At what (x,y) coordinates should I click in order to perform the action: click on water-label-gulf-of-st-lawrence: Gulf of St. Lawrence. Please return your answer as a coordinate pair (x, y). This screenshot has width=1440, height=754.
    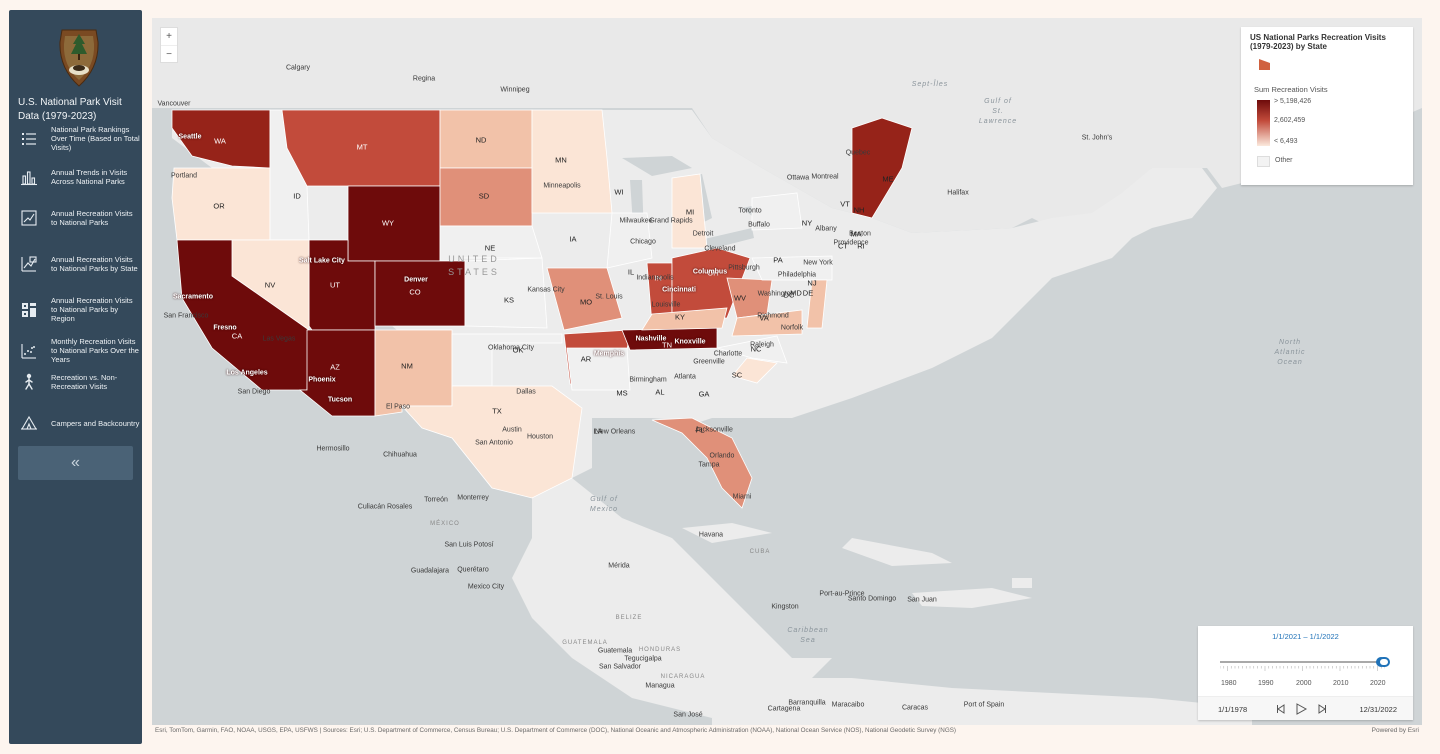
    Looking at the image, I should click on (998, 111).